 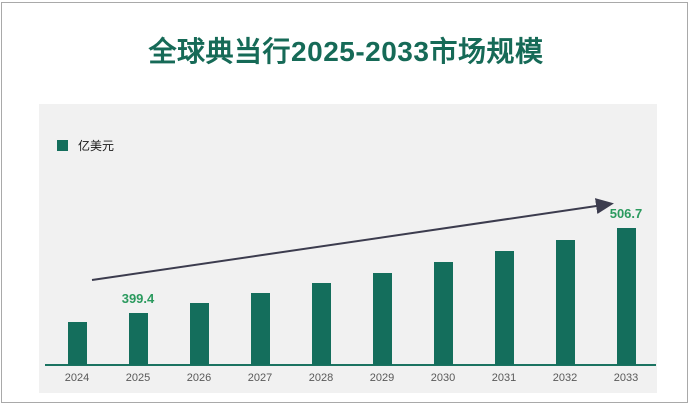 I want to click on bar-2029, so click(x=382, y=319).